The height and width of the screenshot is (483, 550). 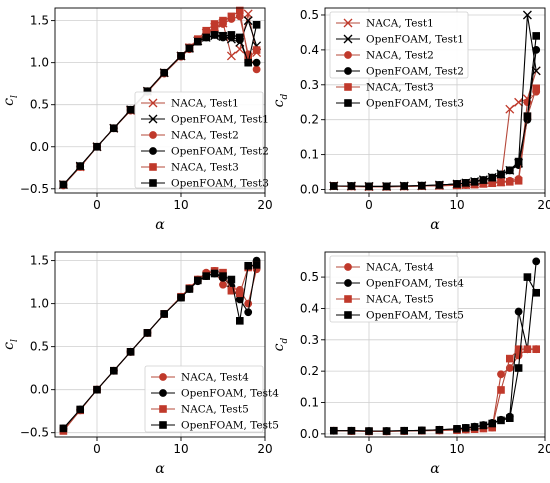 What do you see at coordinates (435, 129) in the screenshot?
I see `series-line` at bounding box center [435, 129].